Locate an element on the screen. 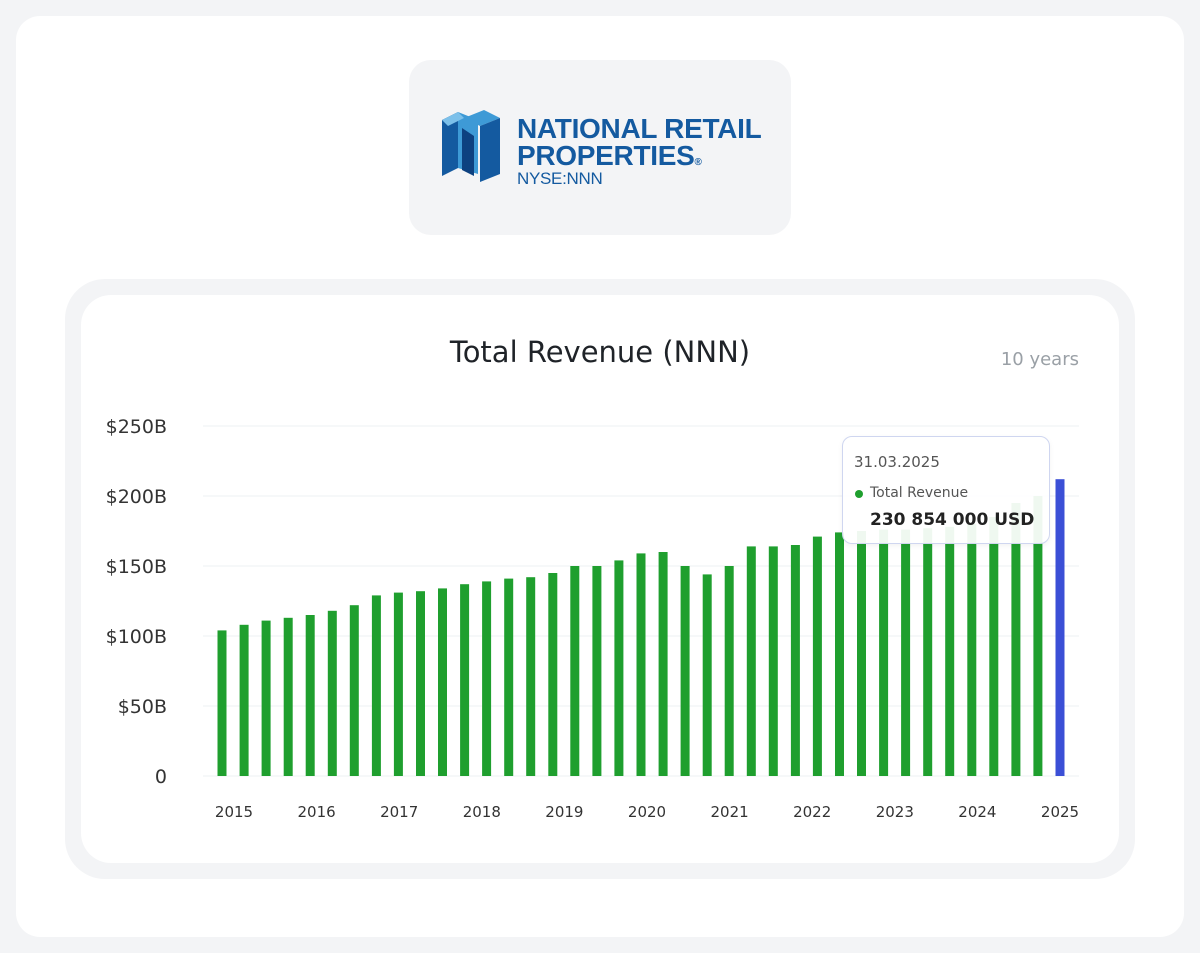 This screenshot has height=953, width=1200. x-tick-label: 2022 is located at coordinates (812, 812).